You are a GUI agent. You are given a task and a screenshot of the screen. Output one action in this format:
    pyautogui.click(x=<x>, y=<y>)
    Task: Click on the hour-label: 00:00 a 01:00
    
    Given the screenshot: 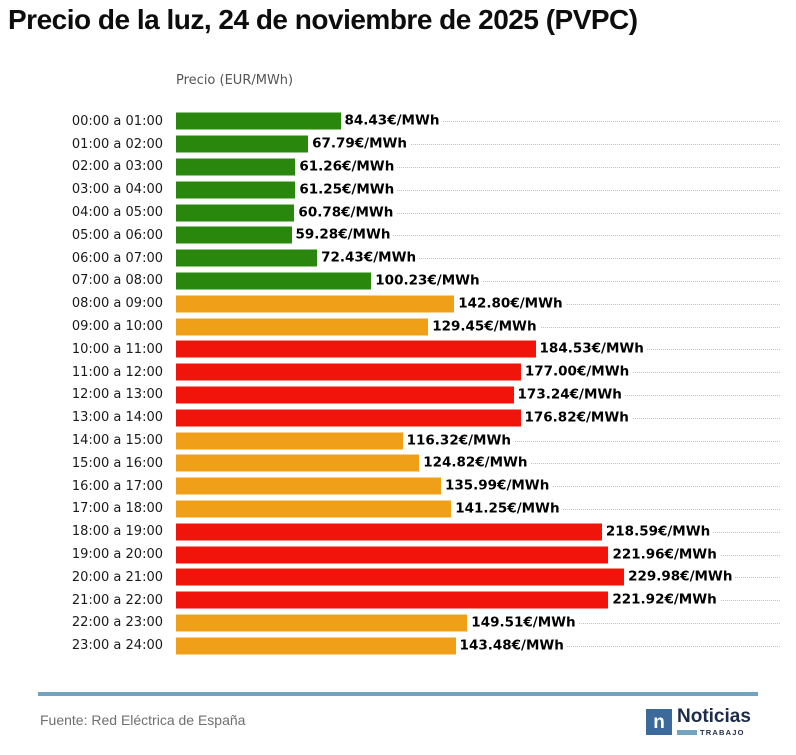 What is the action you would take?
    pyautogui.click(x=117, y=121)
    